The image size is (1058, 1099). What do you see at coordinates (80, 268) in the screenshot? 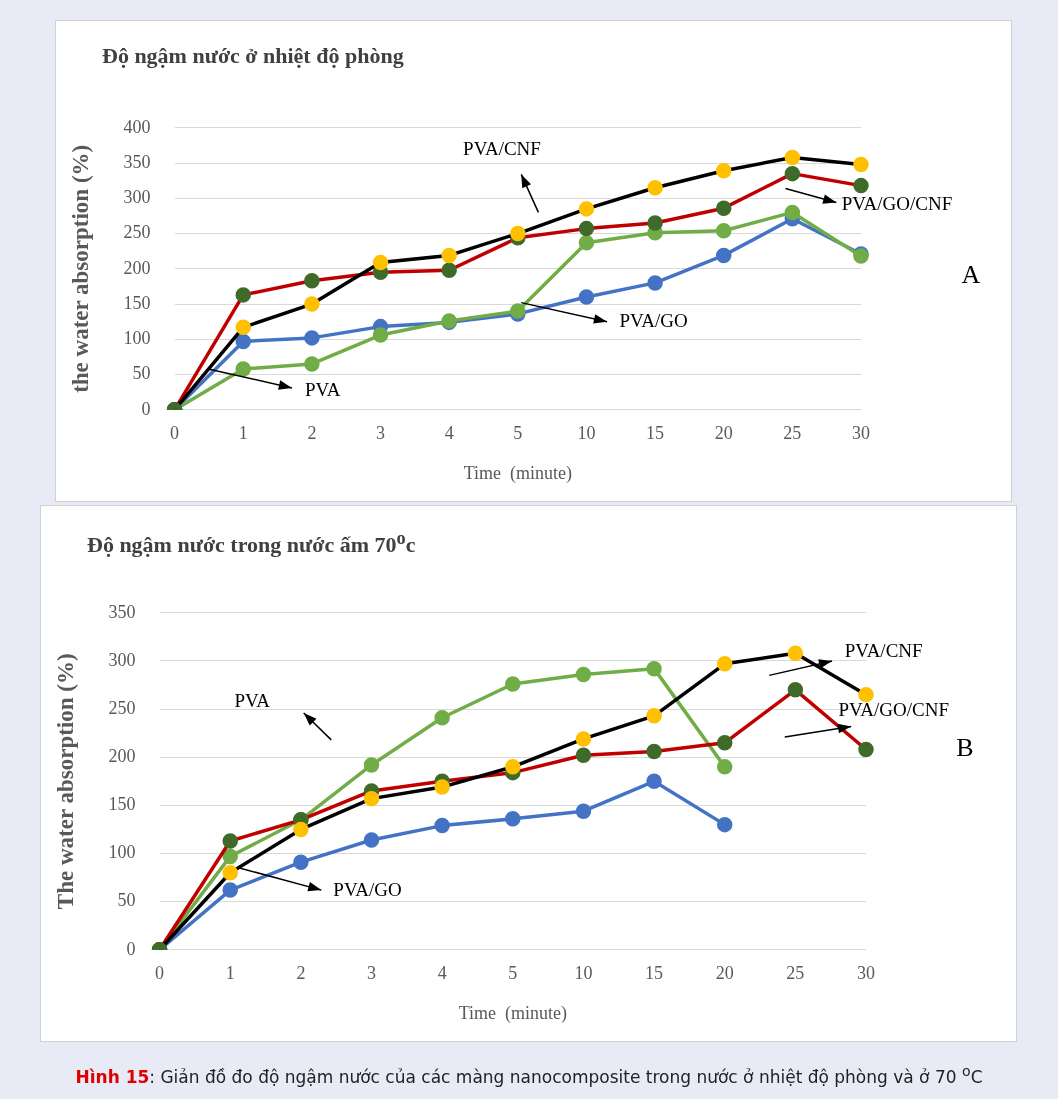
I see `y-axis-title: the water absorption (%)` at bounding box center [80, 268].